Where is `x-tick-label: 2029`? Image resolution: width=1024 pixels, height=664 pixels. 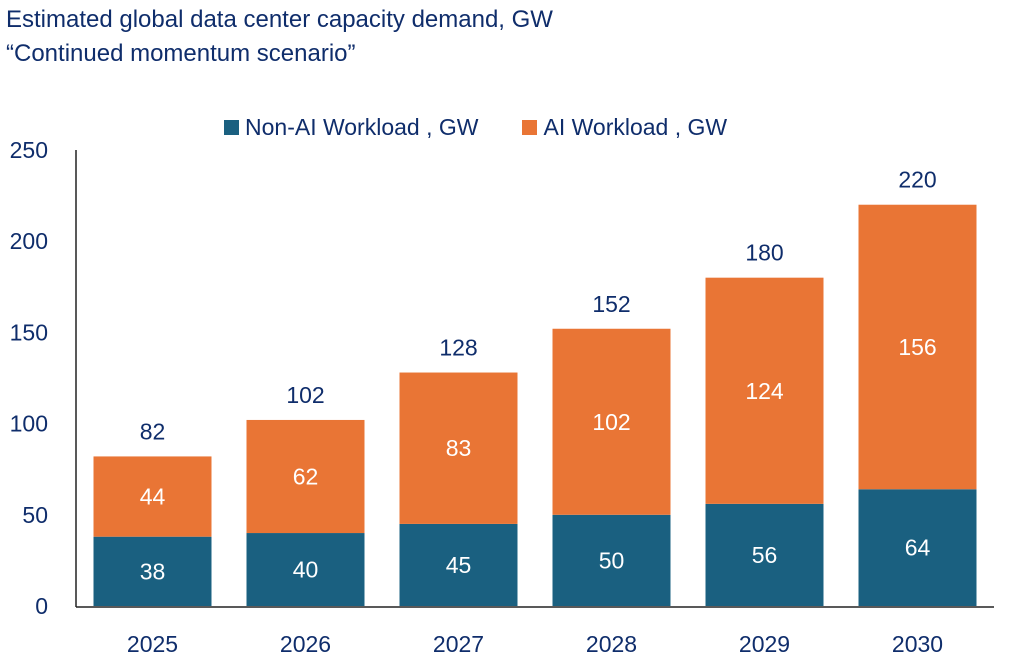
x-tick-label: 2029 is located at coordinates (764, 644).